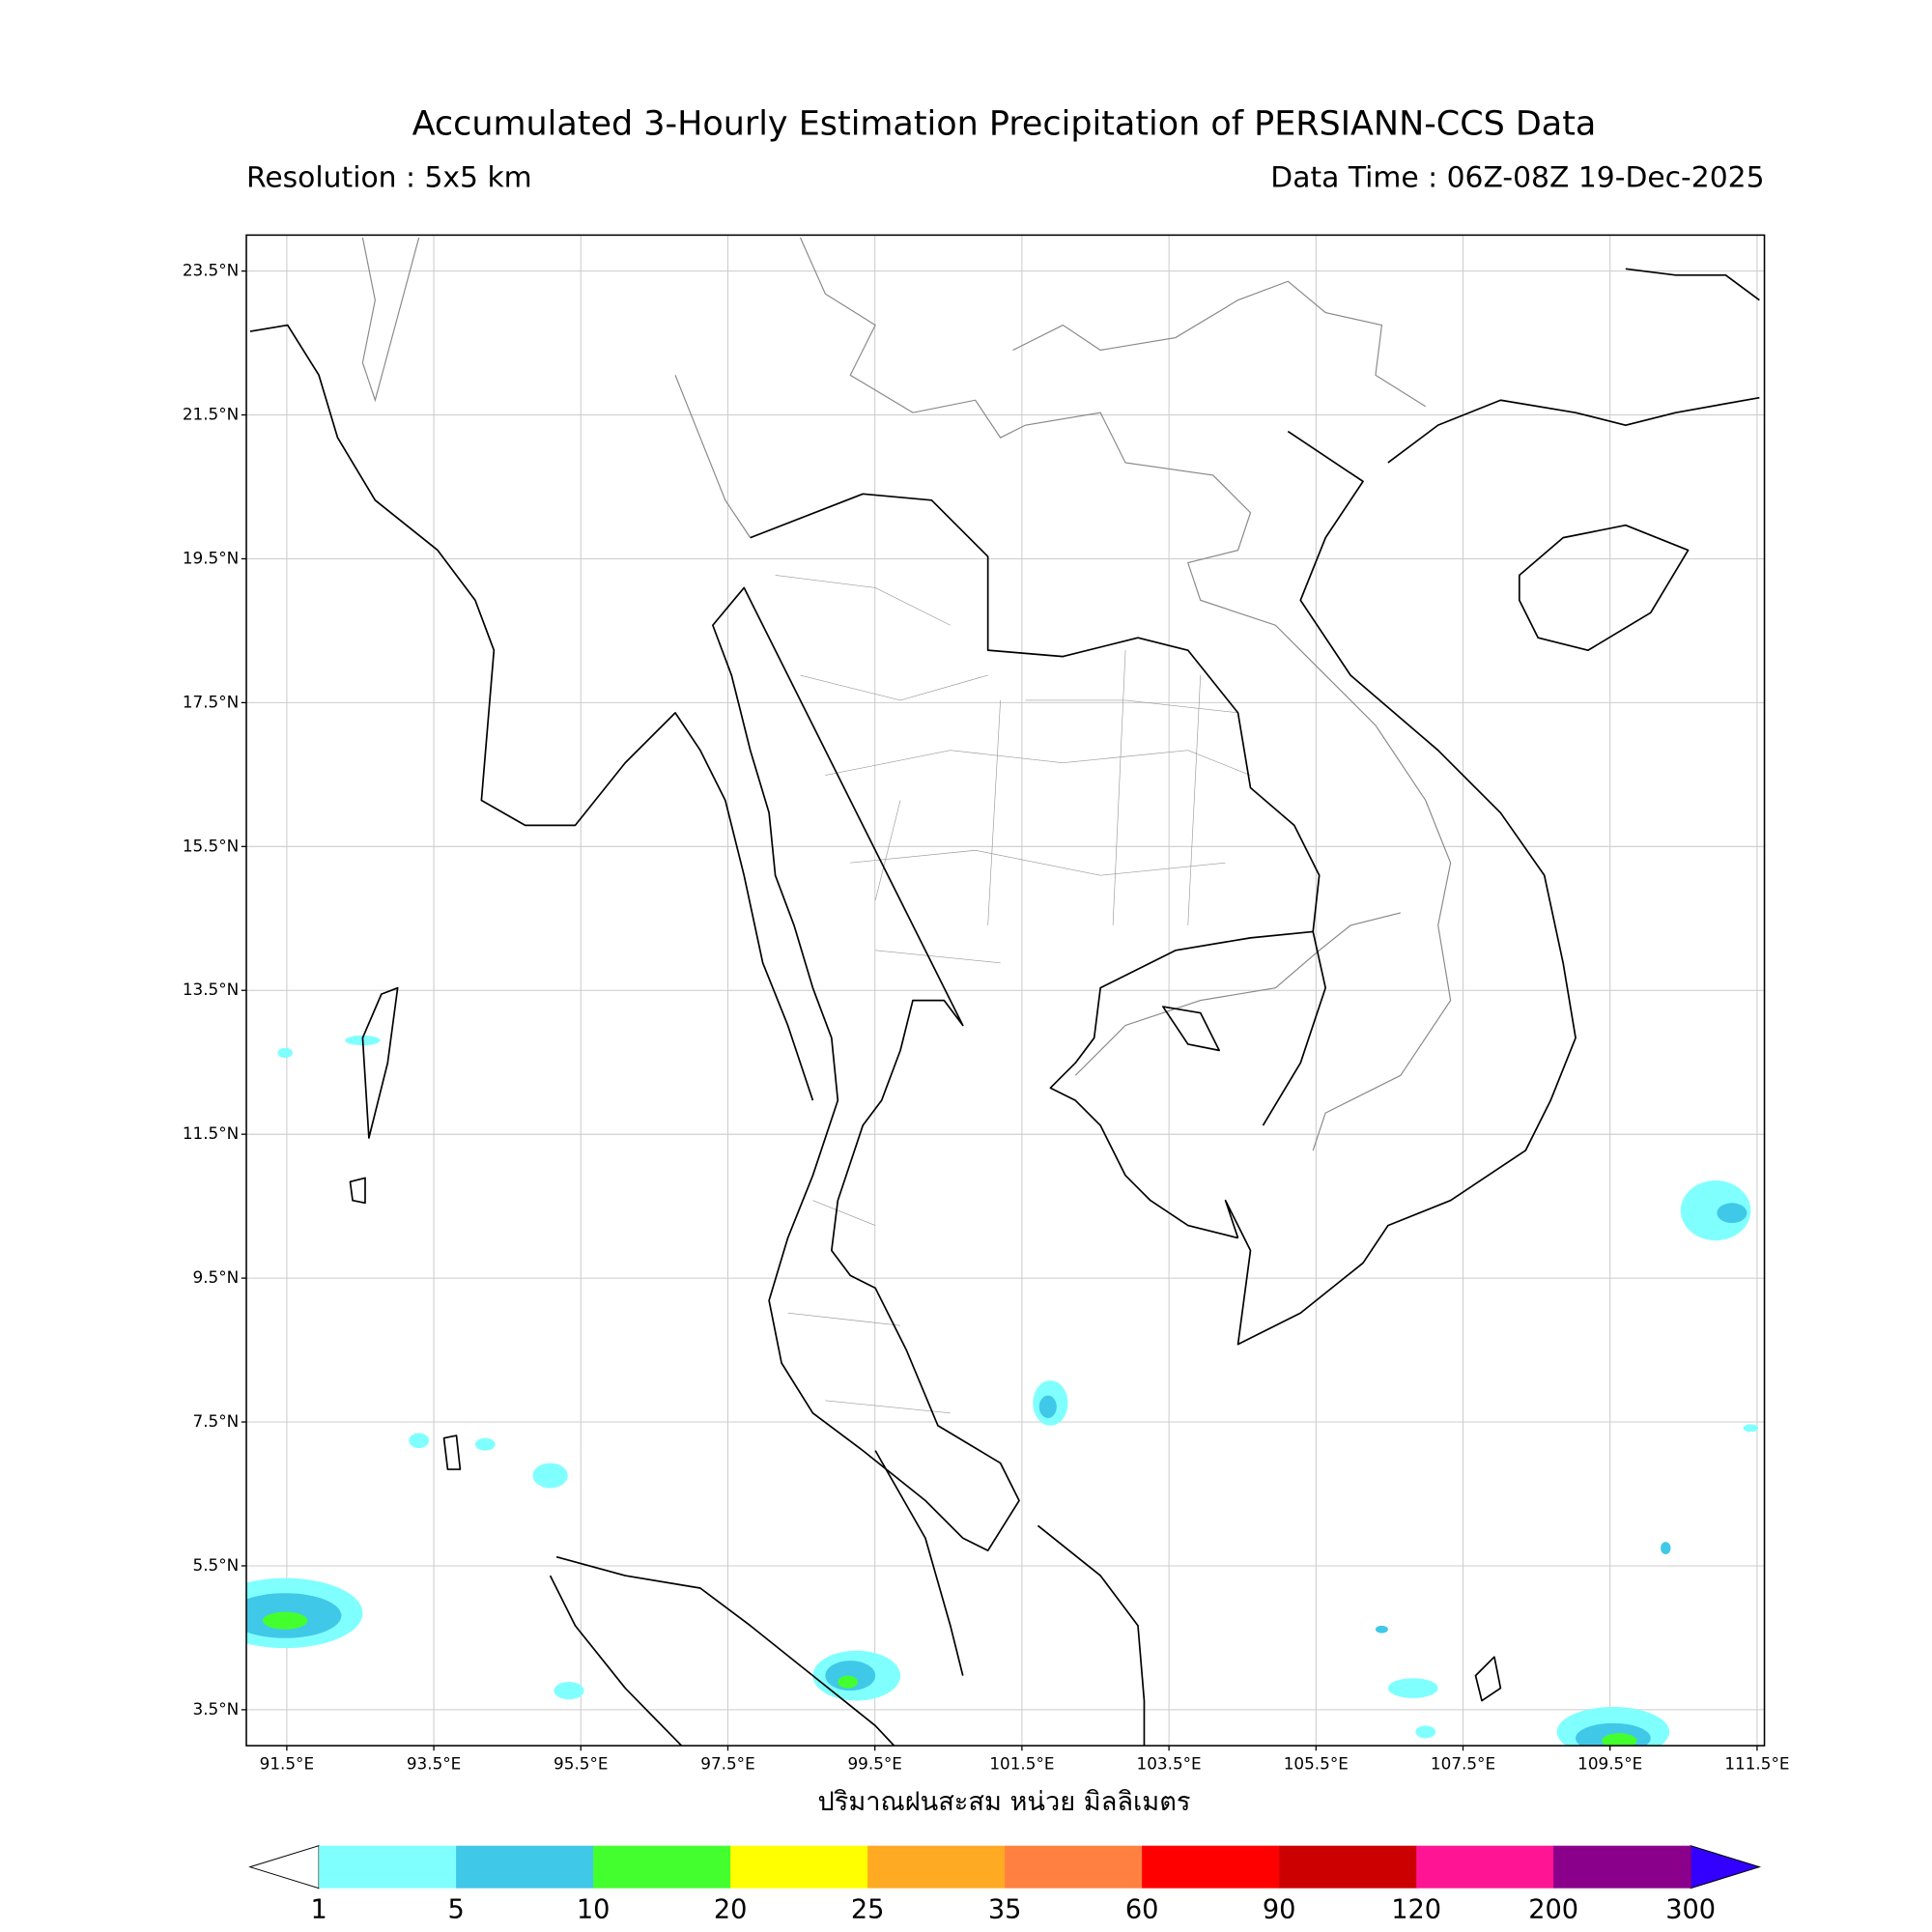 This screenshot has width=1932, height=1932. What do you see at coordinates (1316, 1764) in the screenshot?
I see `x-tick-label: 105.5°E` at bounding box center [1316, 1764].